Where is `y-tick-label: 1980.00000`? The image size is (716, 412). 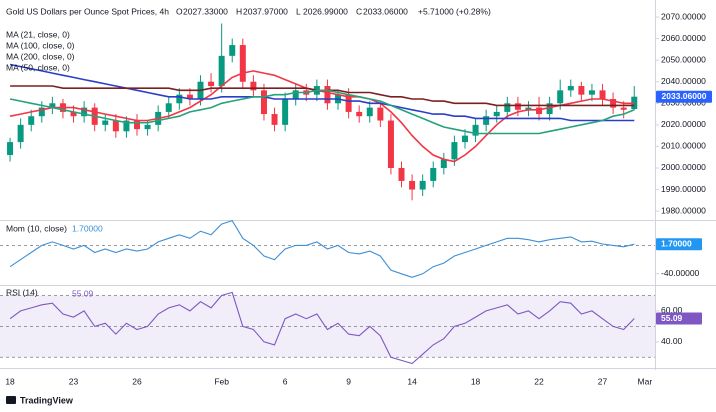
y-tick-label: 1980.00000 is located at coordinates (683, 210).